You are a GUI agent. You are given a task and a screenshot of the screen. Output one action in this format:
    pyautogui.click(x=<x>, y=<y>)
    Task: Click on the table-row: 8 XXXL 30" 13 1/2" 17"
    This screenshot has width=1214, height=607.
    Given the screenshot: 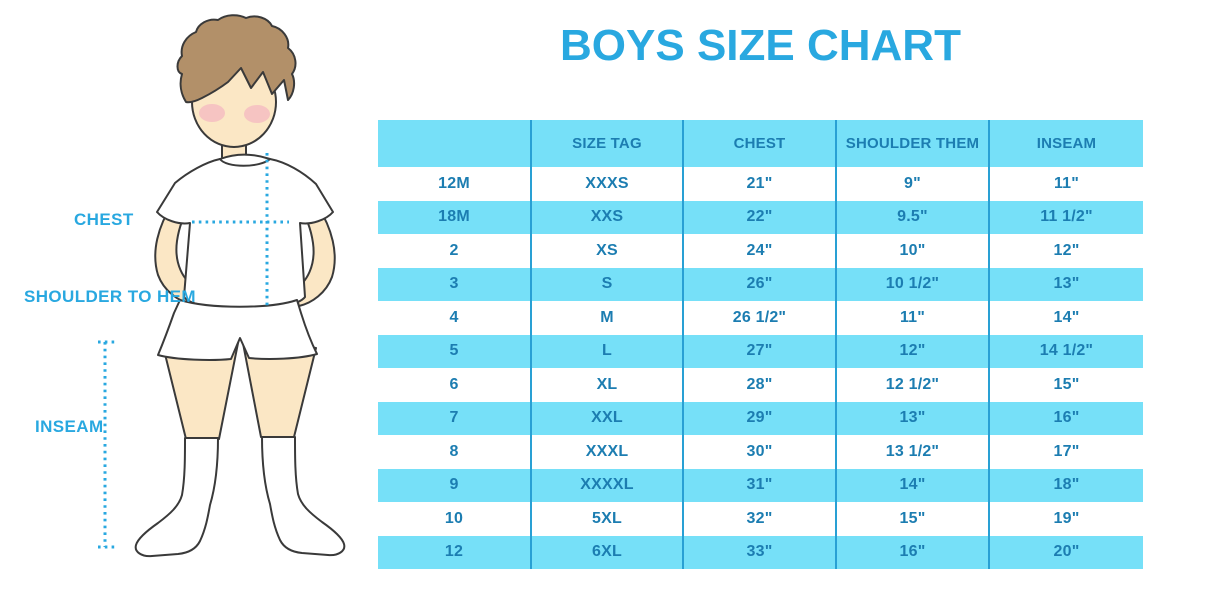 What is the action you would take?
    pyautogui.click(x=760, y=452)
    